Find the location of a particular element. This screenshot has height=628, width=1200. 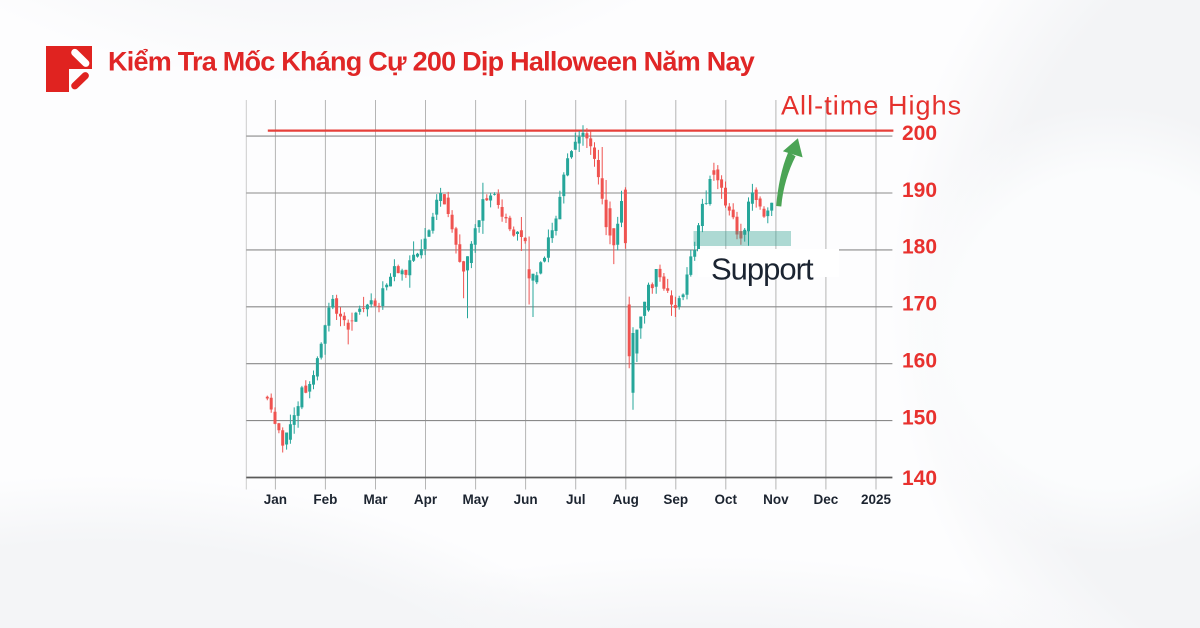

svg-text: 150 is located at coordinates (919, 417).